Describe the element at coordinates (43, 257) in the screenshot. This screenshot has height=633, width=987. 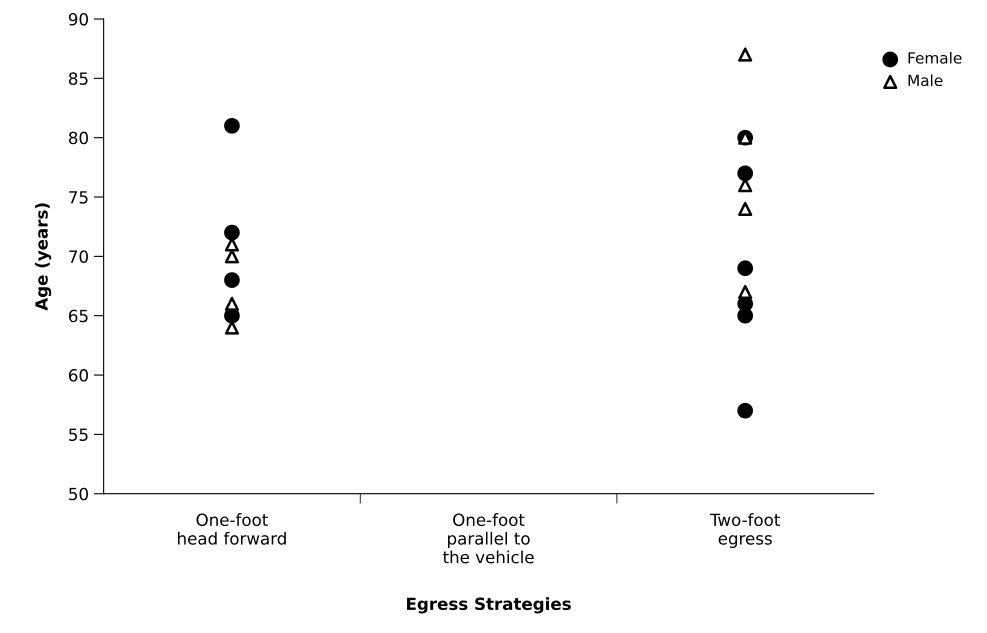
I see `y-axis-title: Age (years)` at that location.